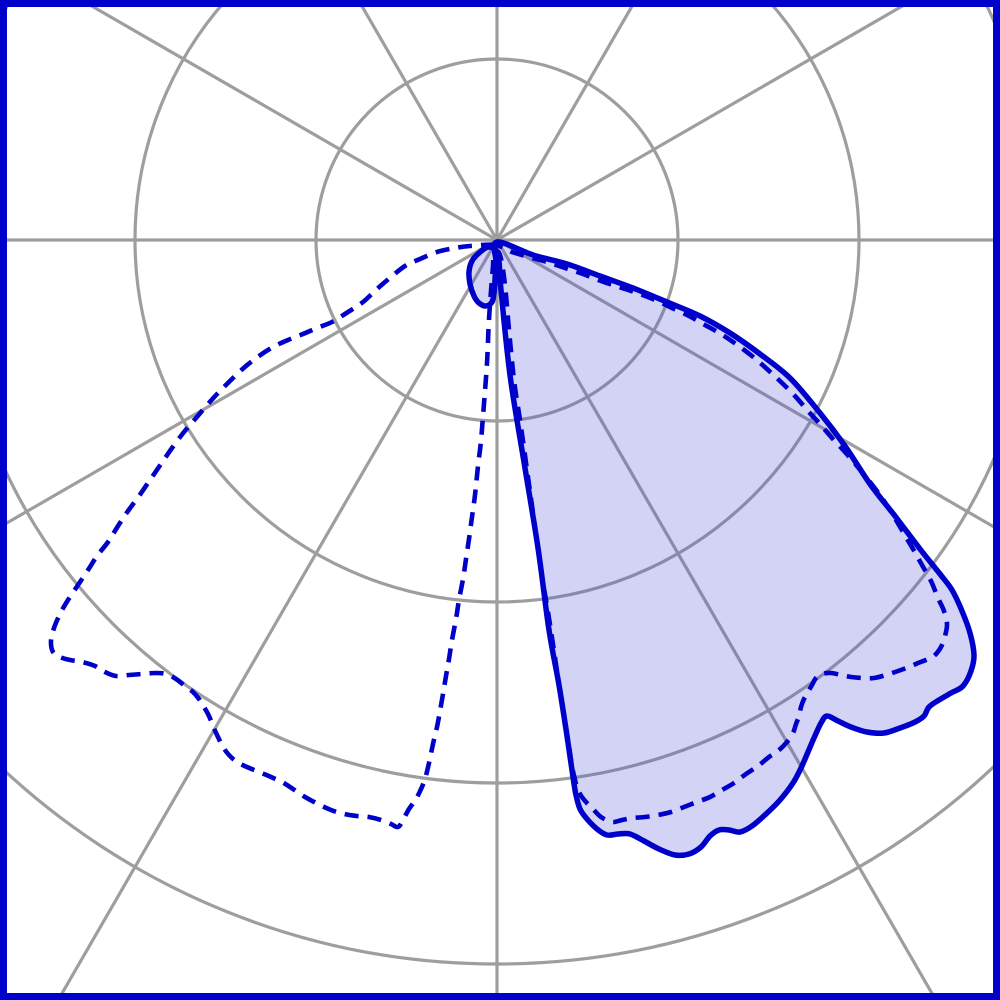 This screenshot has width=1000, height=1000. I want to click on grid-ray-120deg, so click(427, 120).